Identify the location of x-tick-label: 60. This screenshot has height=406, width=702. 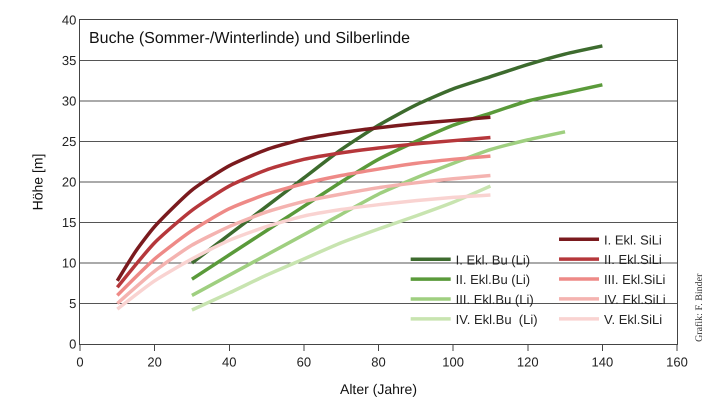
(304, 362).